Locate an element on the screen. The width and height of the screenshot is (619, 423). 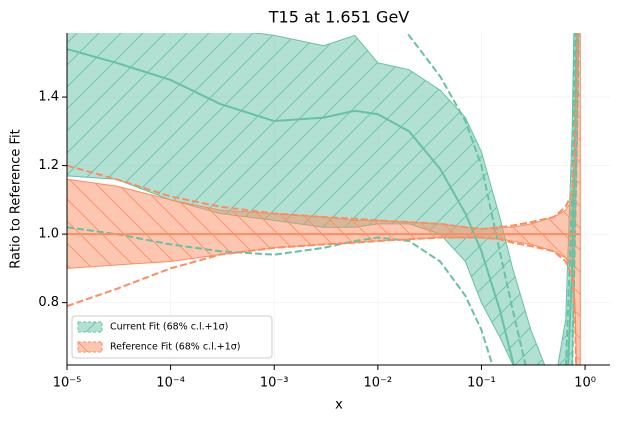
y-tick-label: 1.0 is located at coordinates (48, 234).